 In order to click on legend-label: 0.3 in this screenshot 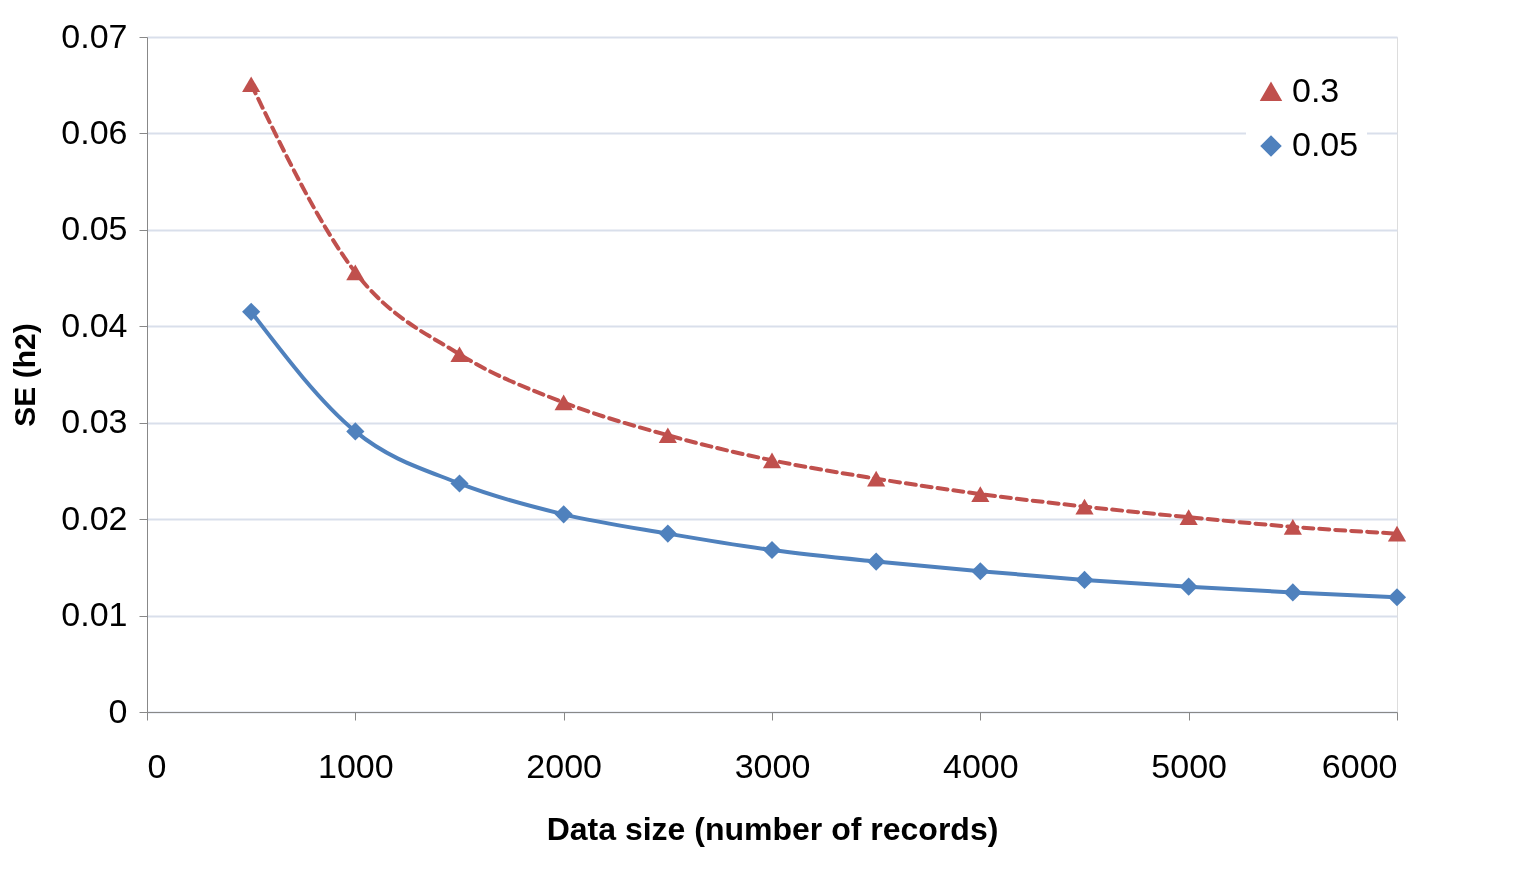, I will do `click(1316, 90)`.